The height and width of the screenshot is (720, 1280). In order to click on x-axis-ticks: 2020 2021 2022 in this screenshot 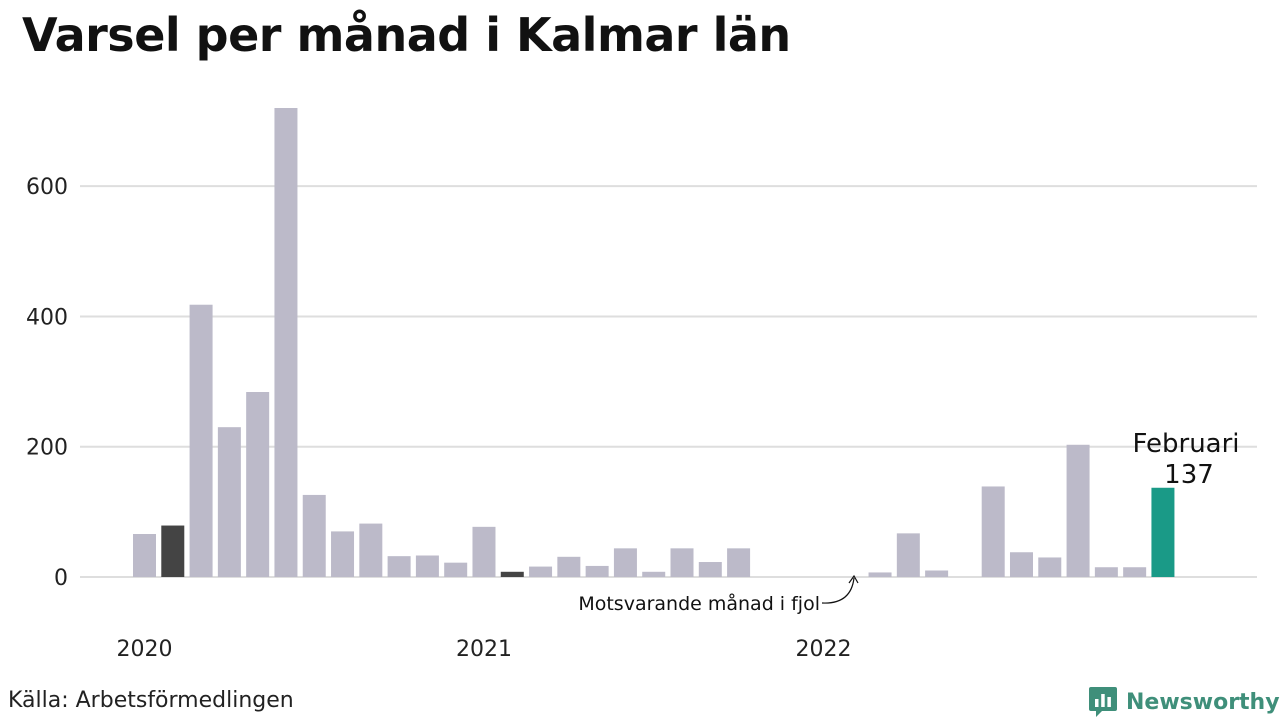, I will do `click(484, 649)`.